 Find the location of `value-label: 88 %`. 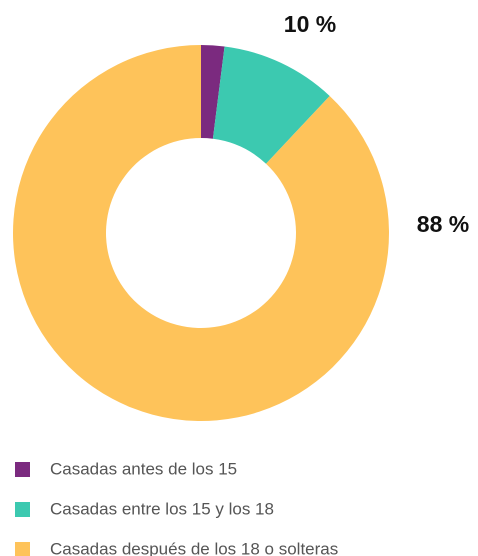

value-label: 88 % is located at coordinates (443, 224).